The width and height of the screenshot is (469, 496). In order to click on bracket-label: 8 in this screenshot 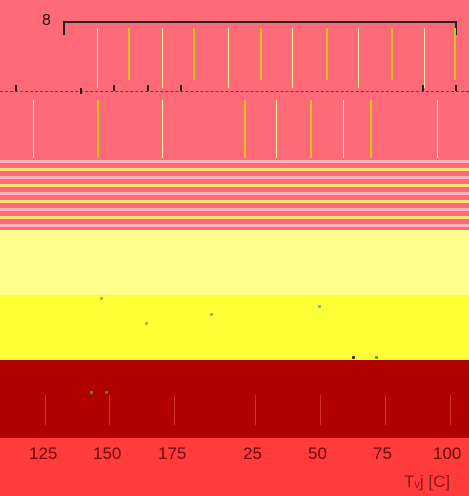, I will do `click(46, 20)`.